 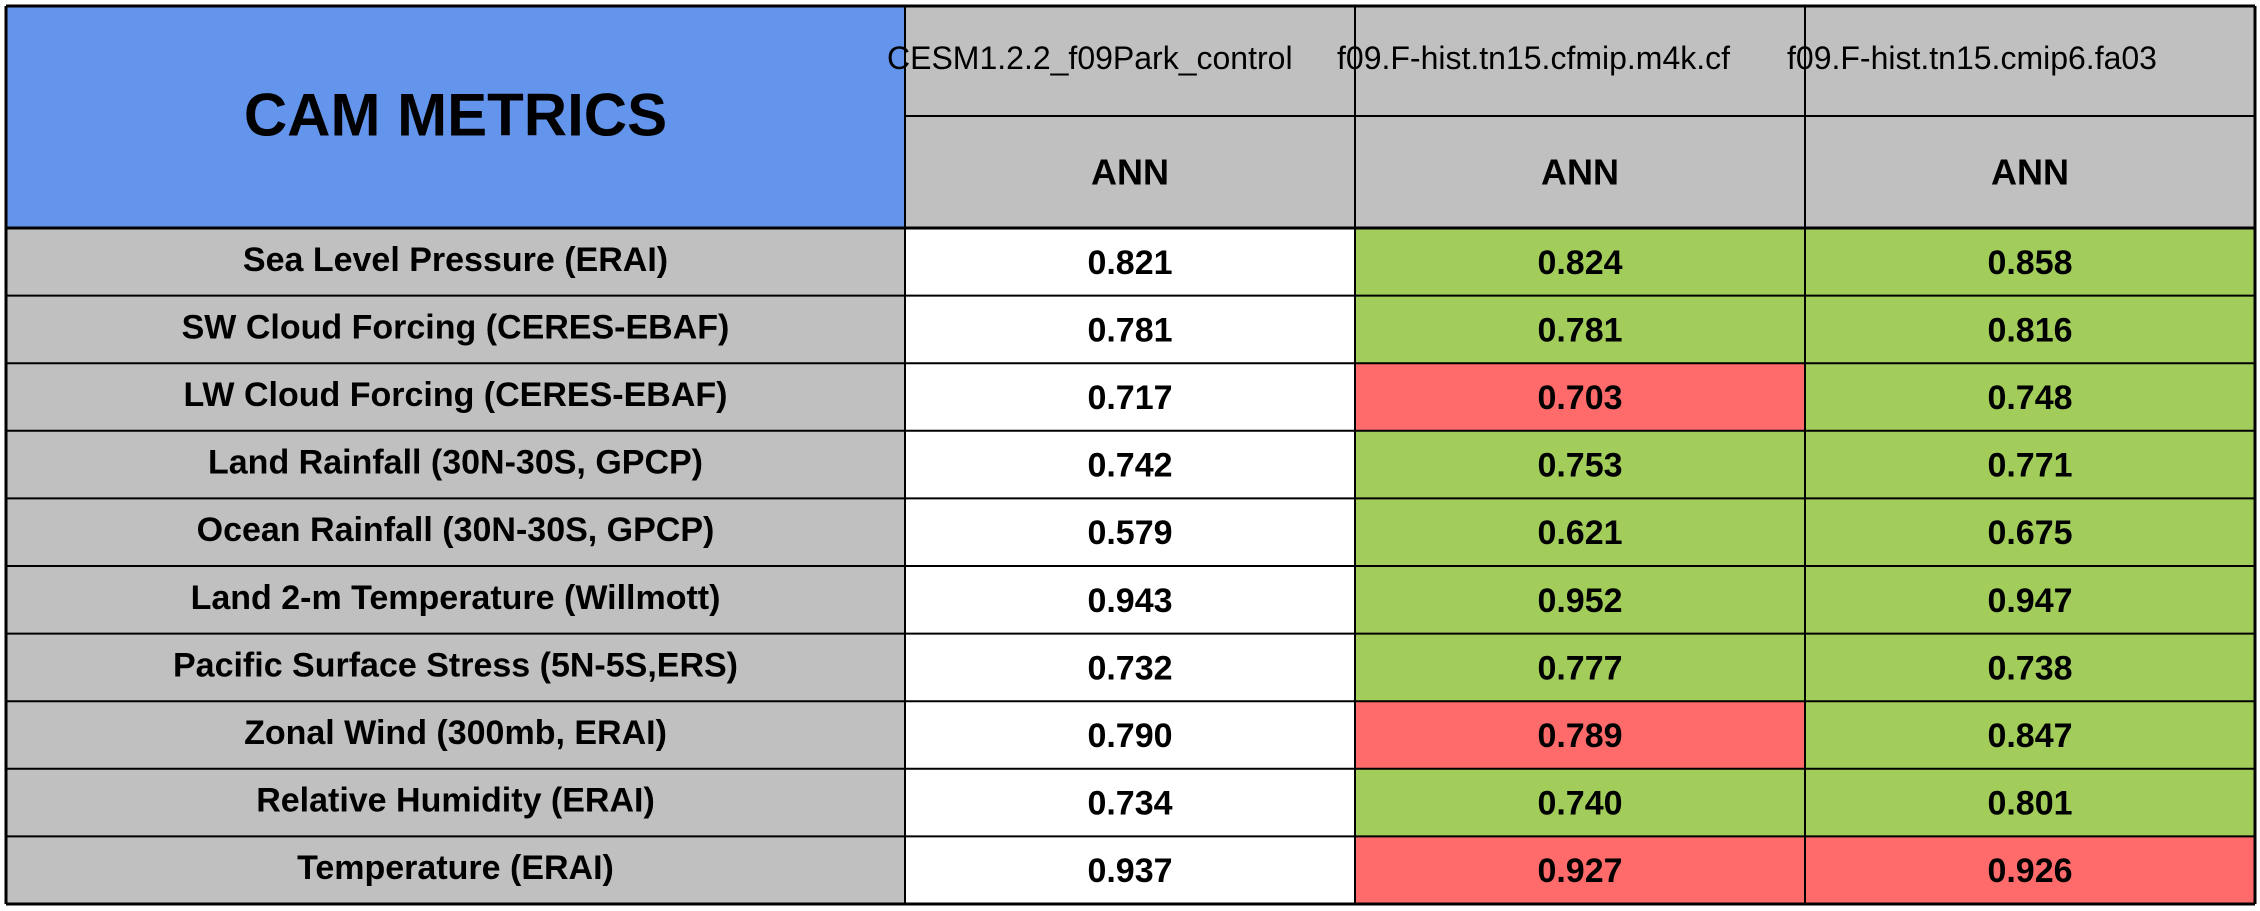 What do you see at coordinates (455, 665) in the screenshot?
I see `row-label: Pacific Surface Stress (5N-5S,ERS)` at bounding box center [455, 665].